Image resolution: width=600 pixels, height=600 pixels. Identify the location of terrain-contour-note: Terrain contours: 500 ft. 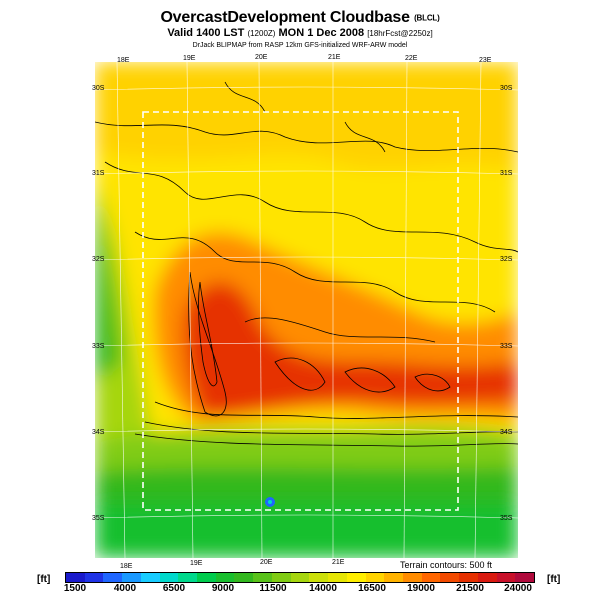
(446, 565).